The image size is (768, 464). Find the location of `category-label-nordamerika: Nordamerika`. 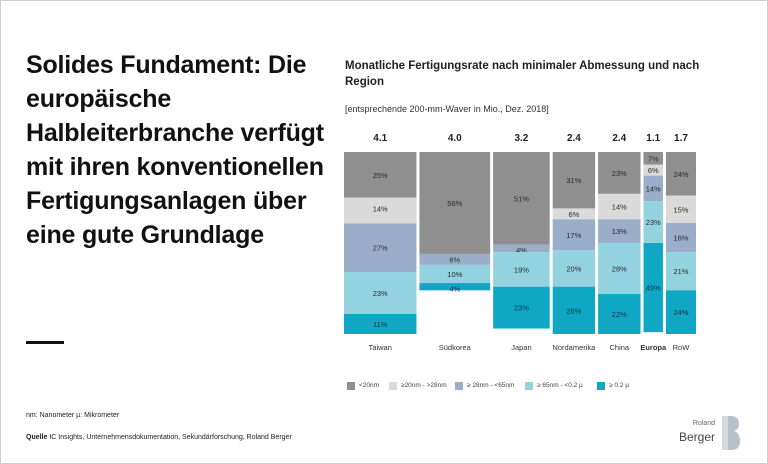

category-label-nordamerika: Nordamerika is located at coordinates (574, 347).